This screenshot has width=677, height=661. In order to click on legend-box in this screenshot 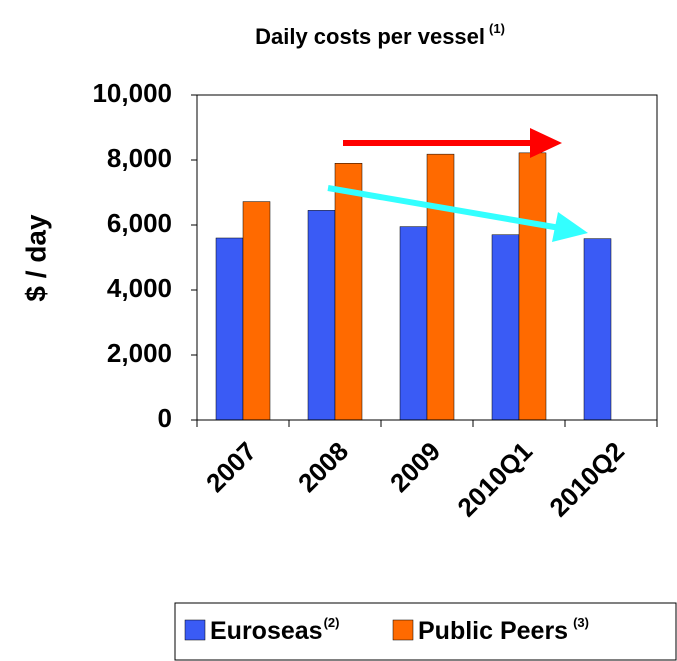, I will do `click(425, 631)`.